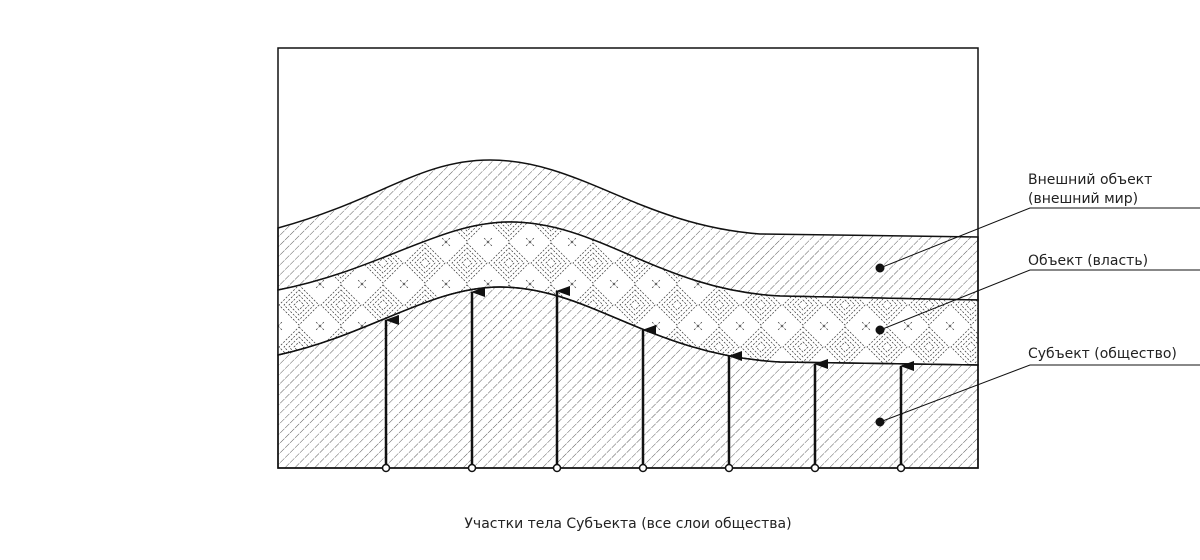  I want to click on label-subject: Субъект (общество), so click(1102, 354).